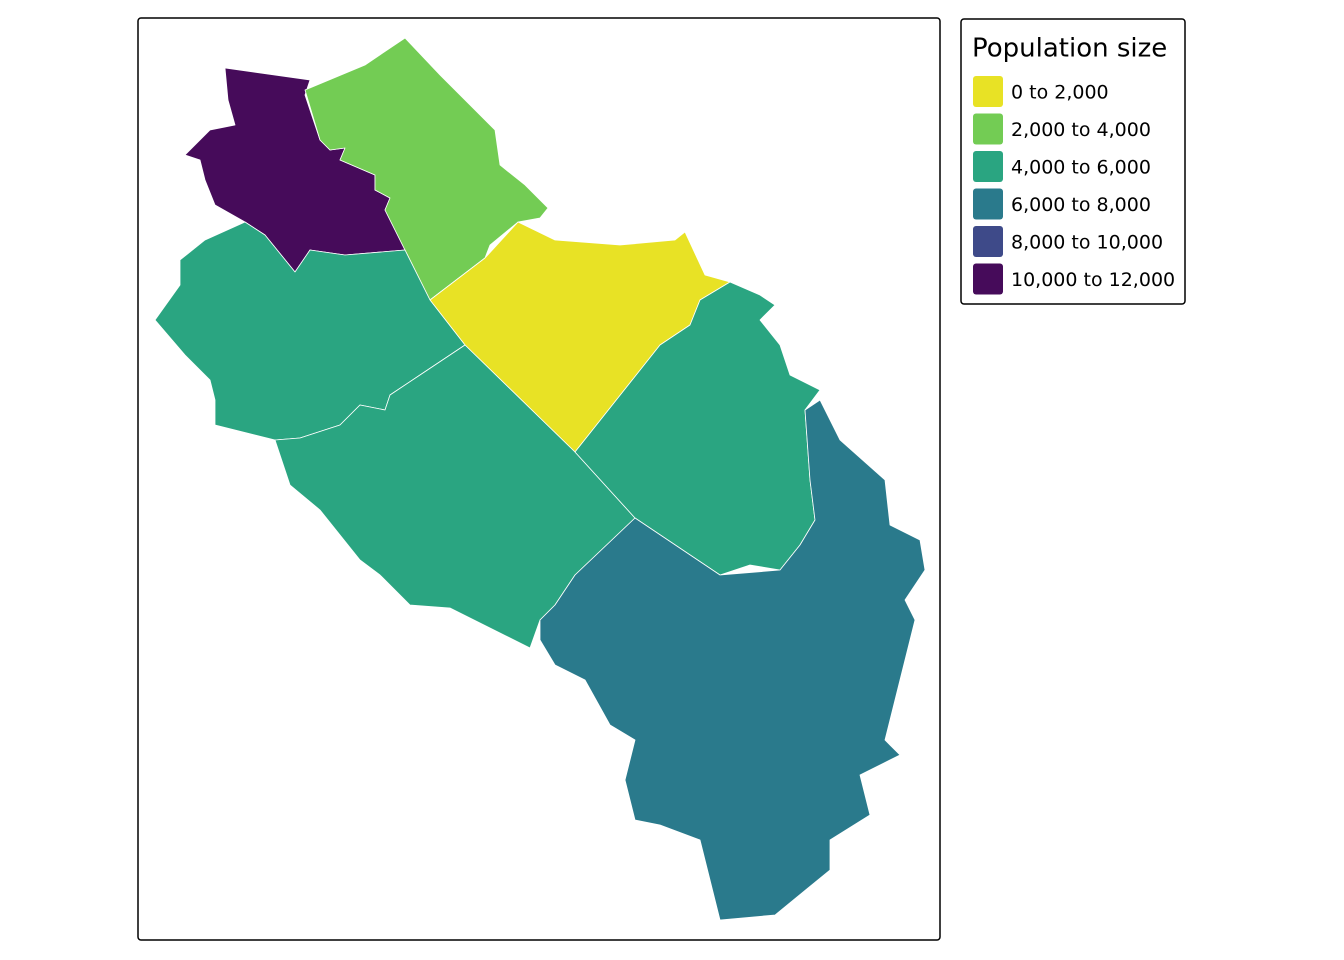  Describe the element at coordinates (1060, 93) in the screenshot. I see `legend-label: 0 to 2,000` at that location.